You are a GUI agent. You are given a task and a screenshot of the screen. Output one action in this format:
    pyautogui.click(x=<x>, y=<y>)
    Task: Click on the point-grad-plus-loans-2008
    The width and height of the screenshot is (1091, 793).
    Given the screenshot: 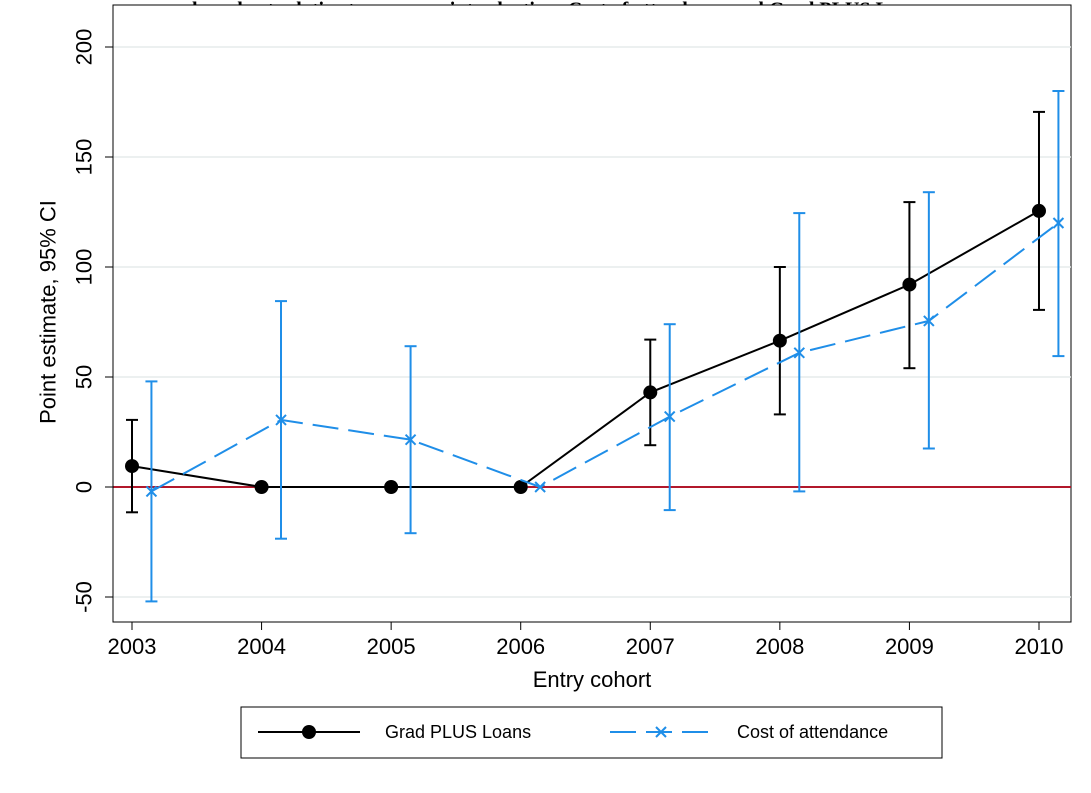 What is the action you would take?
    pyautogui.click(x=779, y=340)
    